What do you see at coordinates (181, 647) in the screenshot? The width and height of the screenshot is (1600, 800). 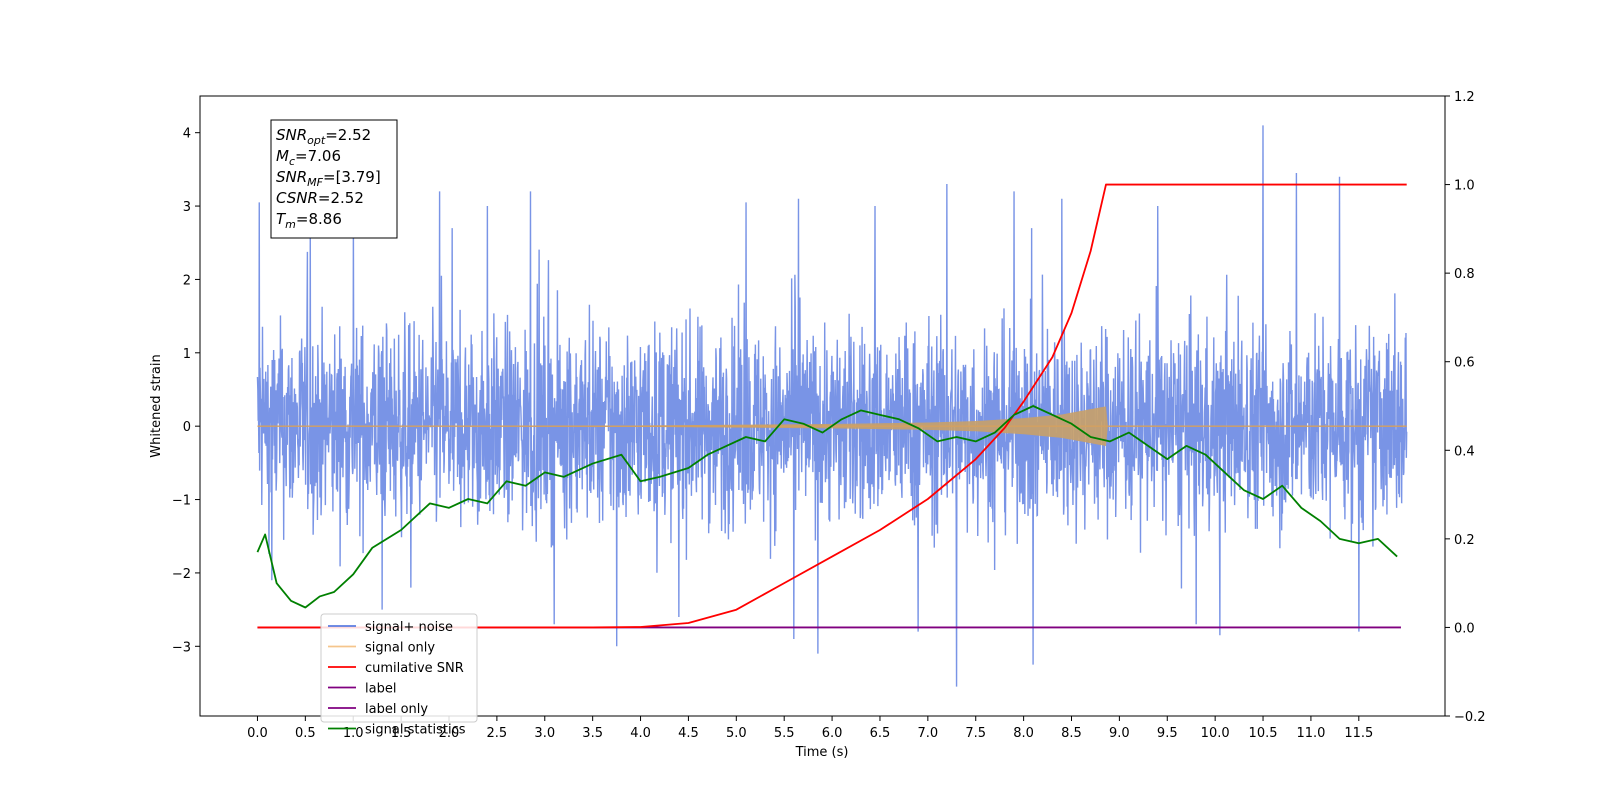 I see `y-tick-label: −3` at bounding box center [181, 647].